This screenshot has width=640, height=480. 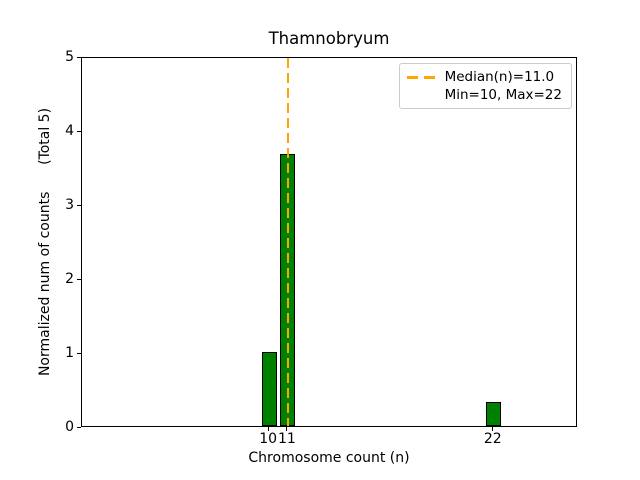 What do you see at coordinates (499, 77) in the screenshot?
I see `legend-label-median: Median(n)=11.0` at bounding box center [499, 77].